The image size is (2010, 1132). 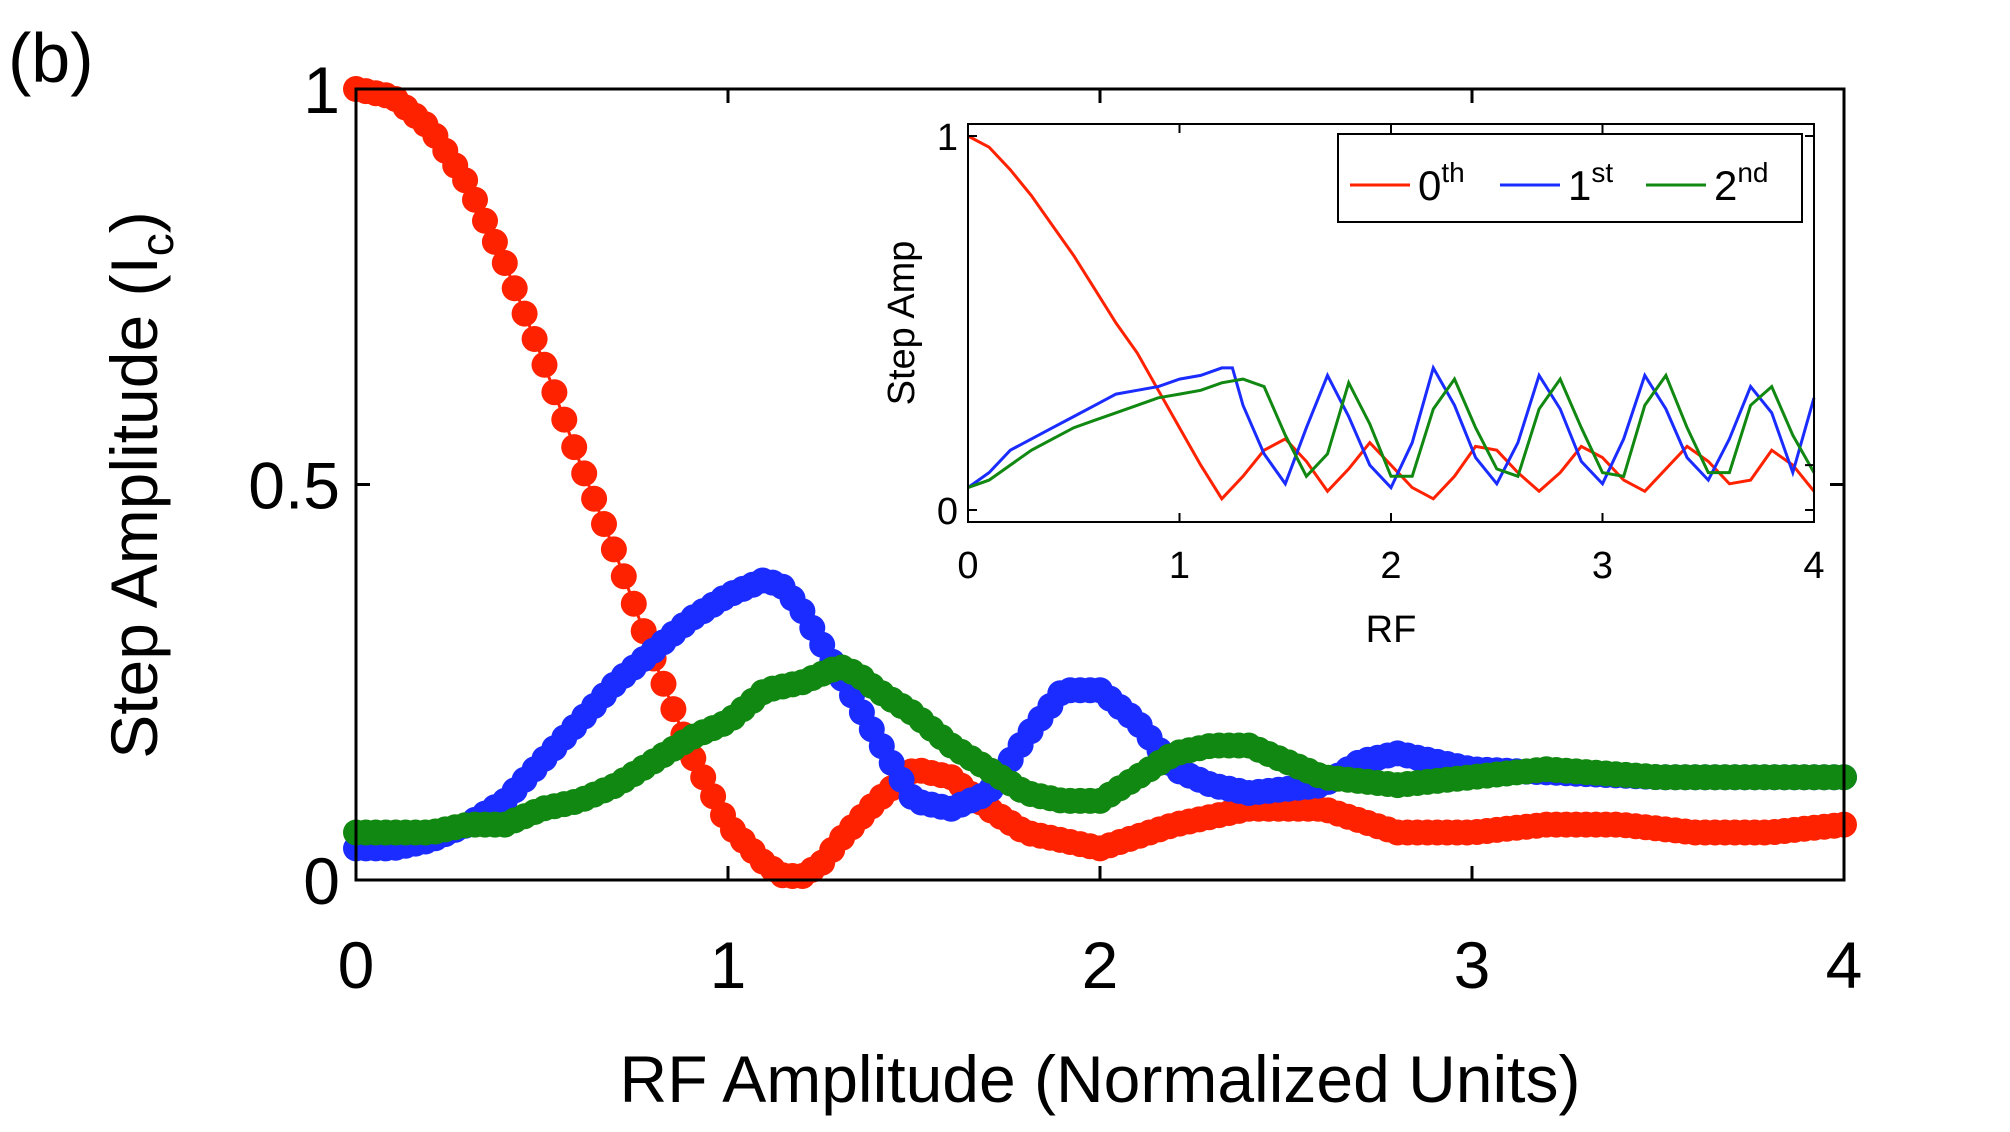 What do you see at coordinates (1579, 185) in the screenshot?
I see `legend-label-1st: 1` at bounding box center [1579, 185].